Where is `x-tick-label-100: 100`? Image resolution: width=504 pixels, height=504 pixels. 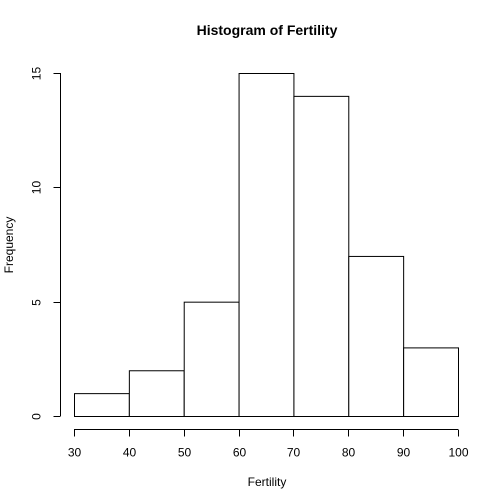
x-tick-label-100: 100 is located at coordinates (458, 453).